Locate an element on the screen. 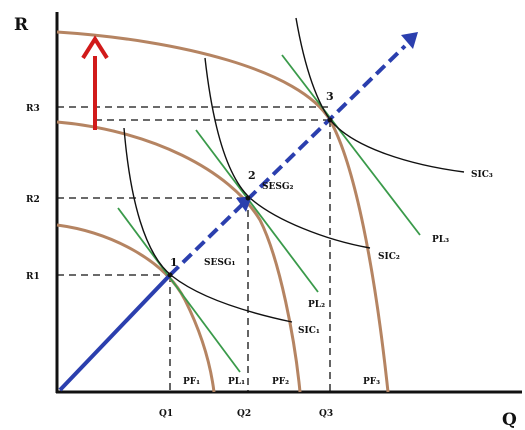 The image size is (525, 430). pl2-line is located at coordinates (257, 211).